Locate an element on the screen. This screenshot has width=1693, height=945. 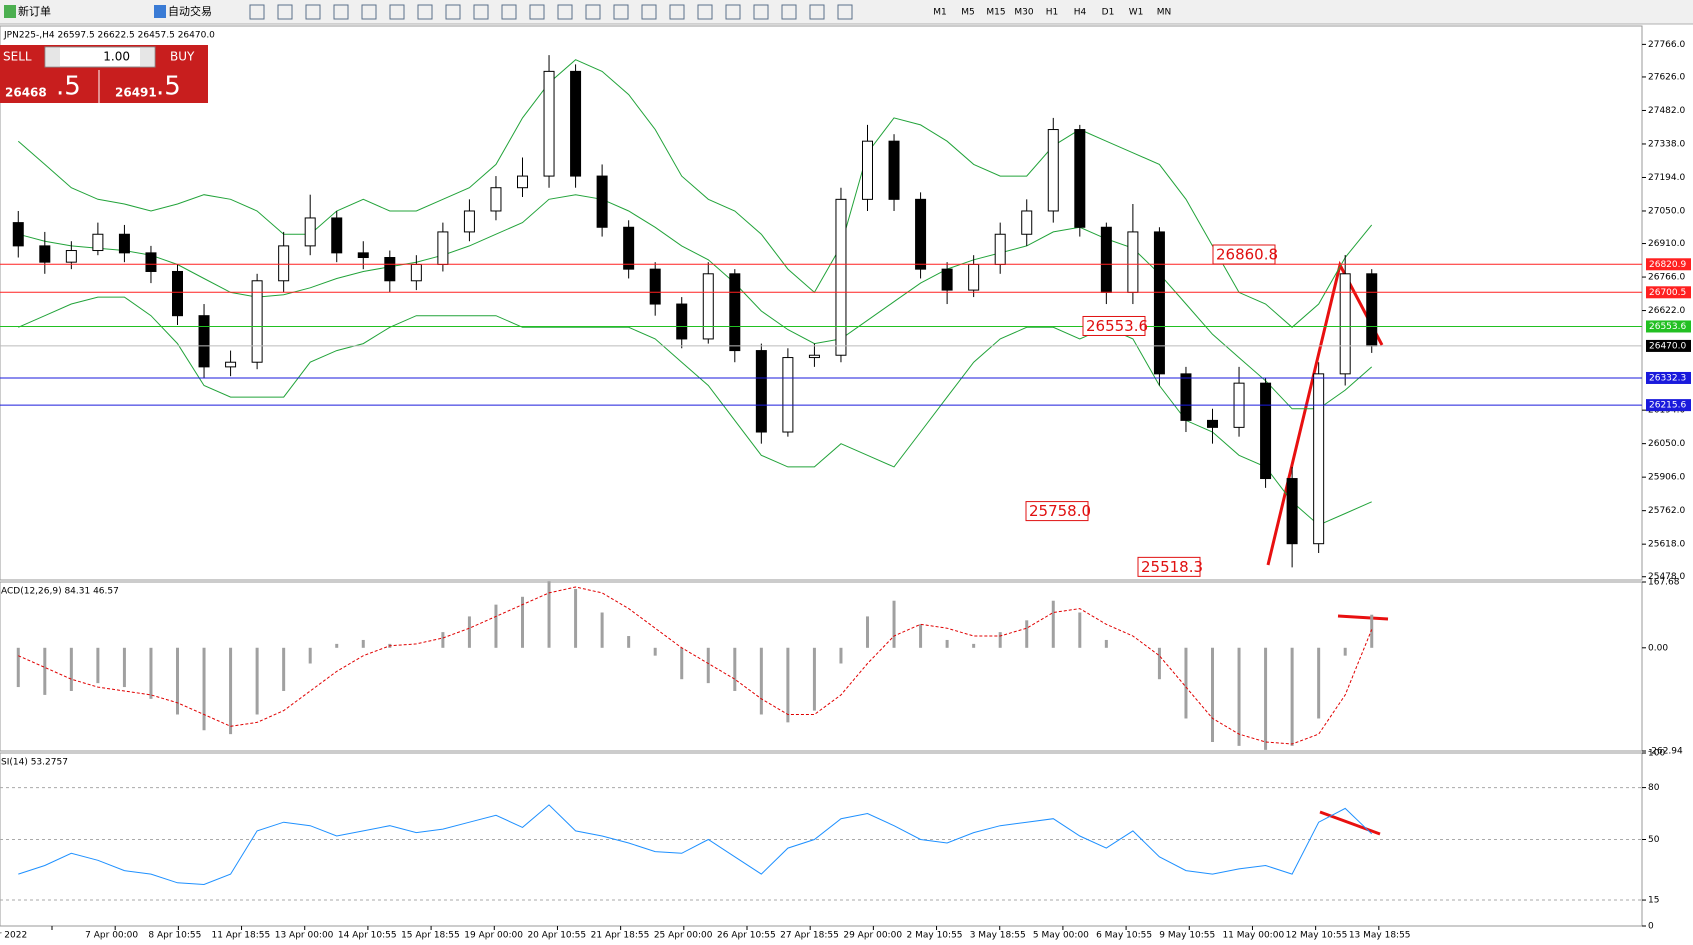
toolbar-button: 自动交易 is located at coordinates (190, 11).